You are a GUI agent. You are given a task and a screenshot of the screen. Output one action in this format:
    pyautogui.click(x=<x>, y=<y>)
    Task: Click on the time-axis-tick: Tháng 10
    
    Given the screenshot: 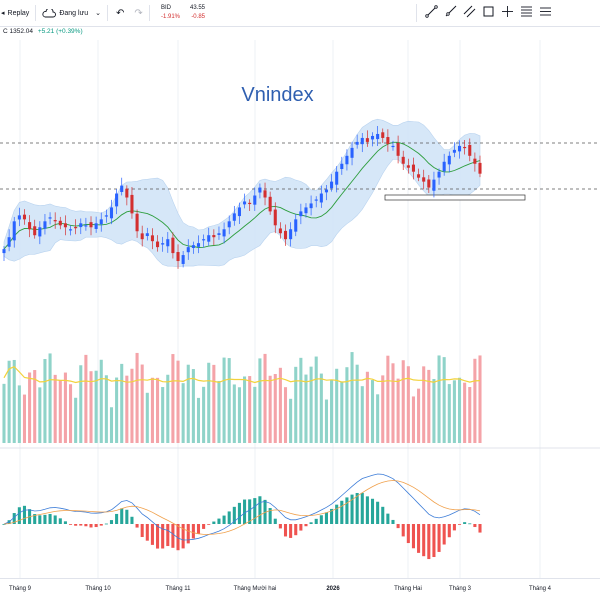 What is the action you would take?
    pyautogui.click(x=98, y=589)
    